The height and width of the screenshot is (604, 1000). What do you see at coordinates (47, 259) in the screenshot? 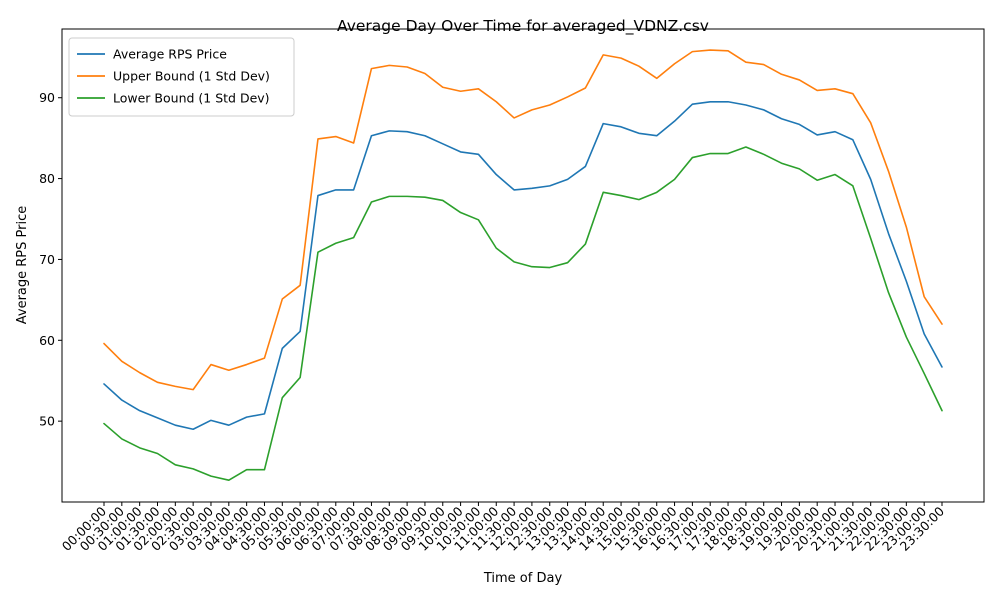
I see `y-tick-label: 70` at bounding box center [47, 259].